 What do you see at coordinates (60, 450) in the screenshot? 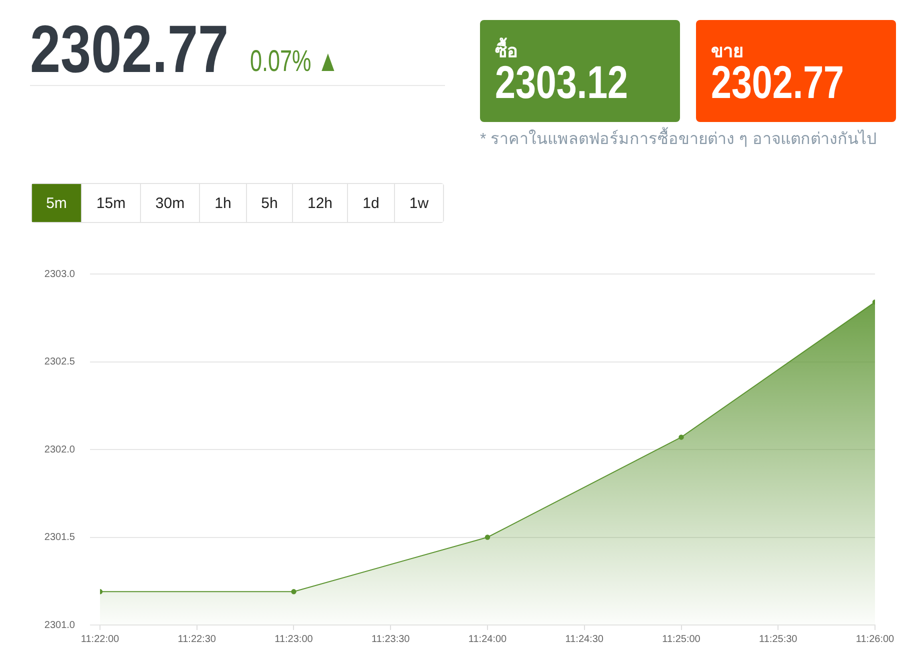
I see `y-tick-label: 2302.0` at bounding box center [60, 450].